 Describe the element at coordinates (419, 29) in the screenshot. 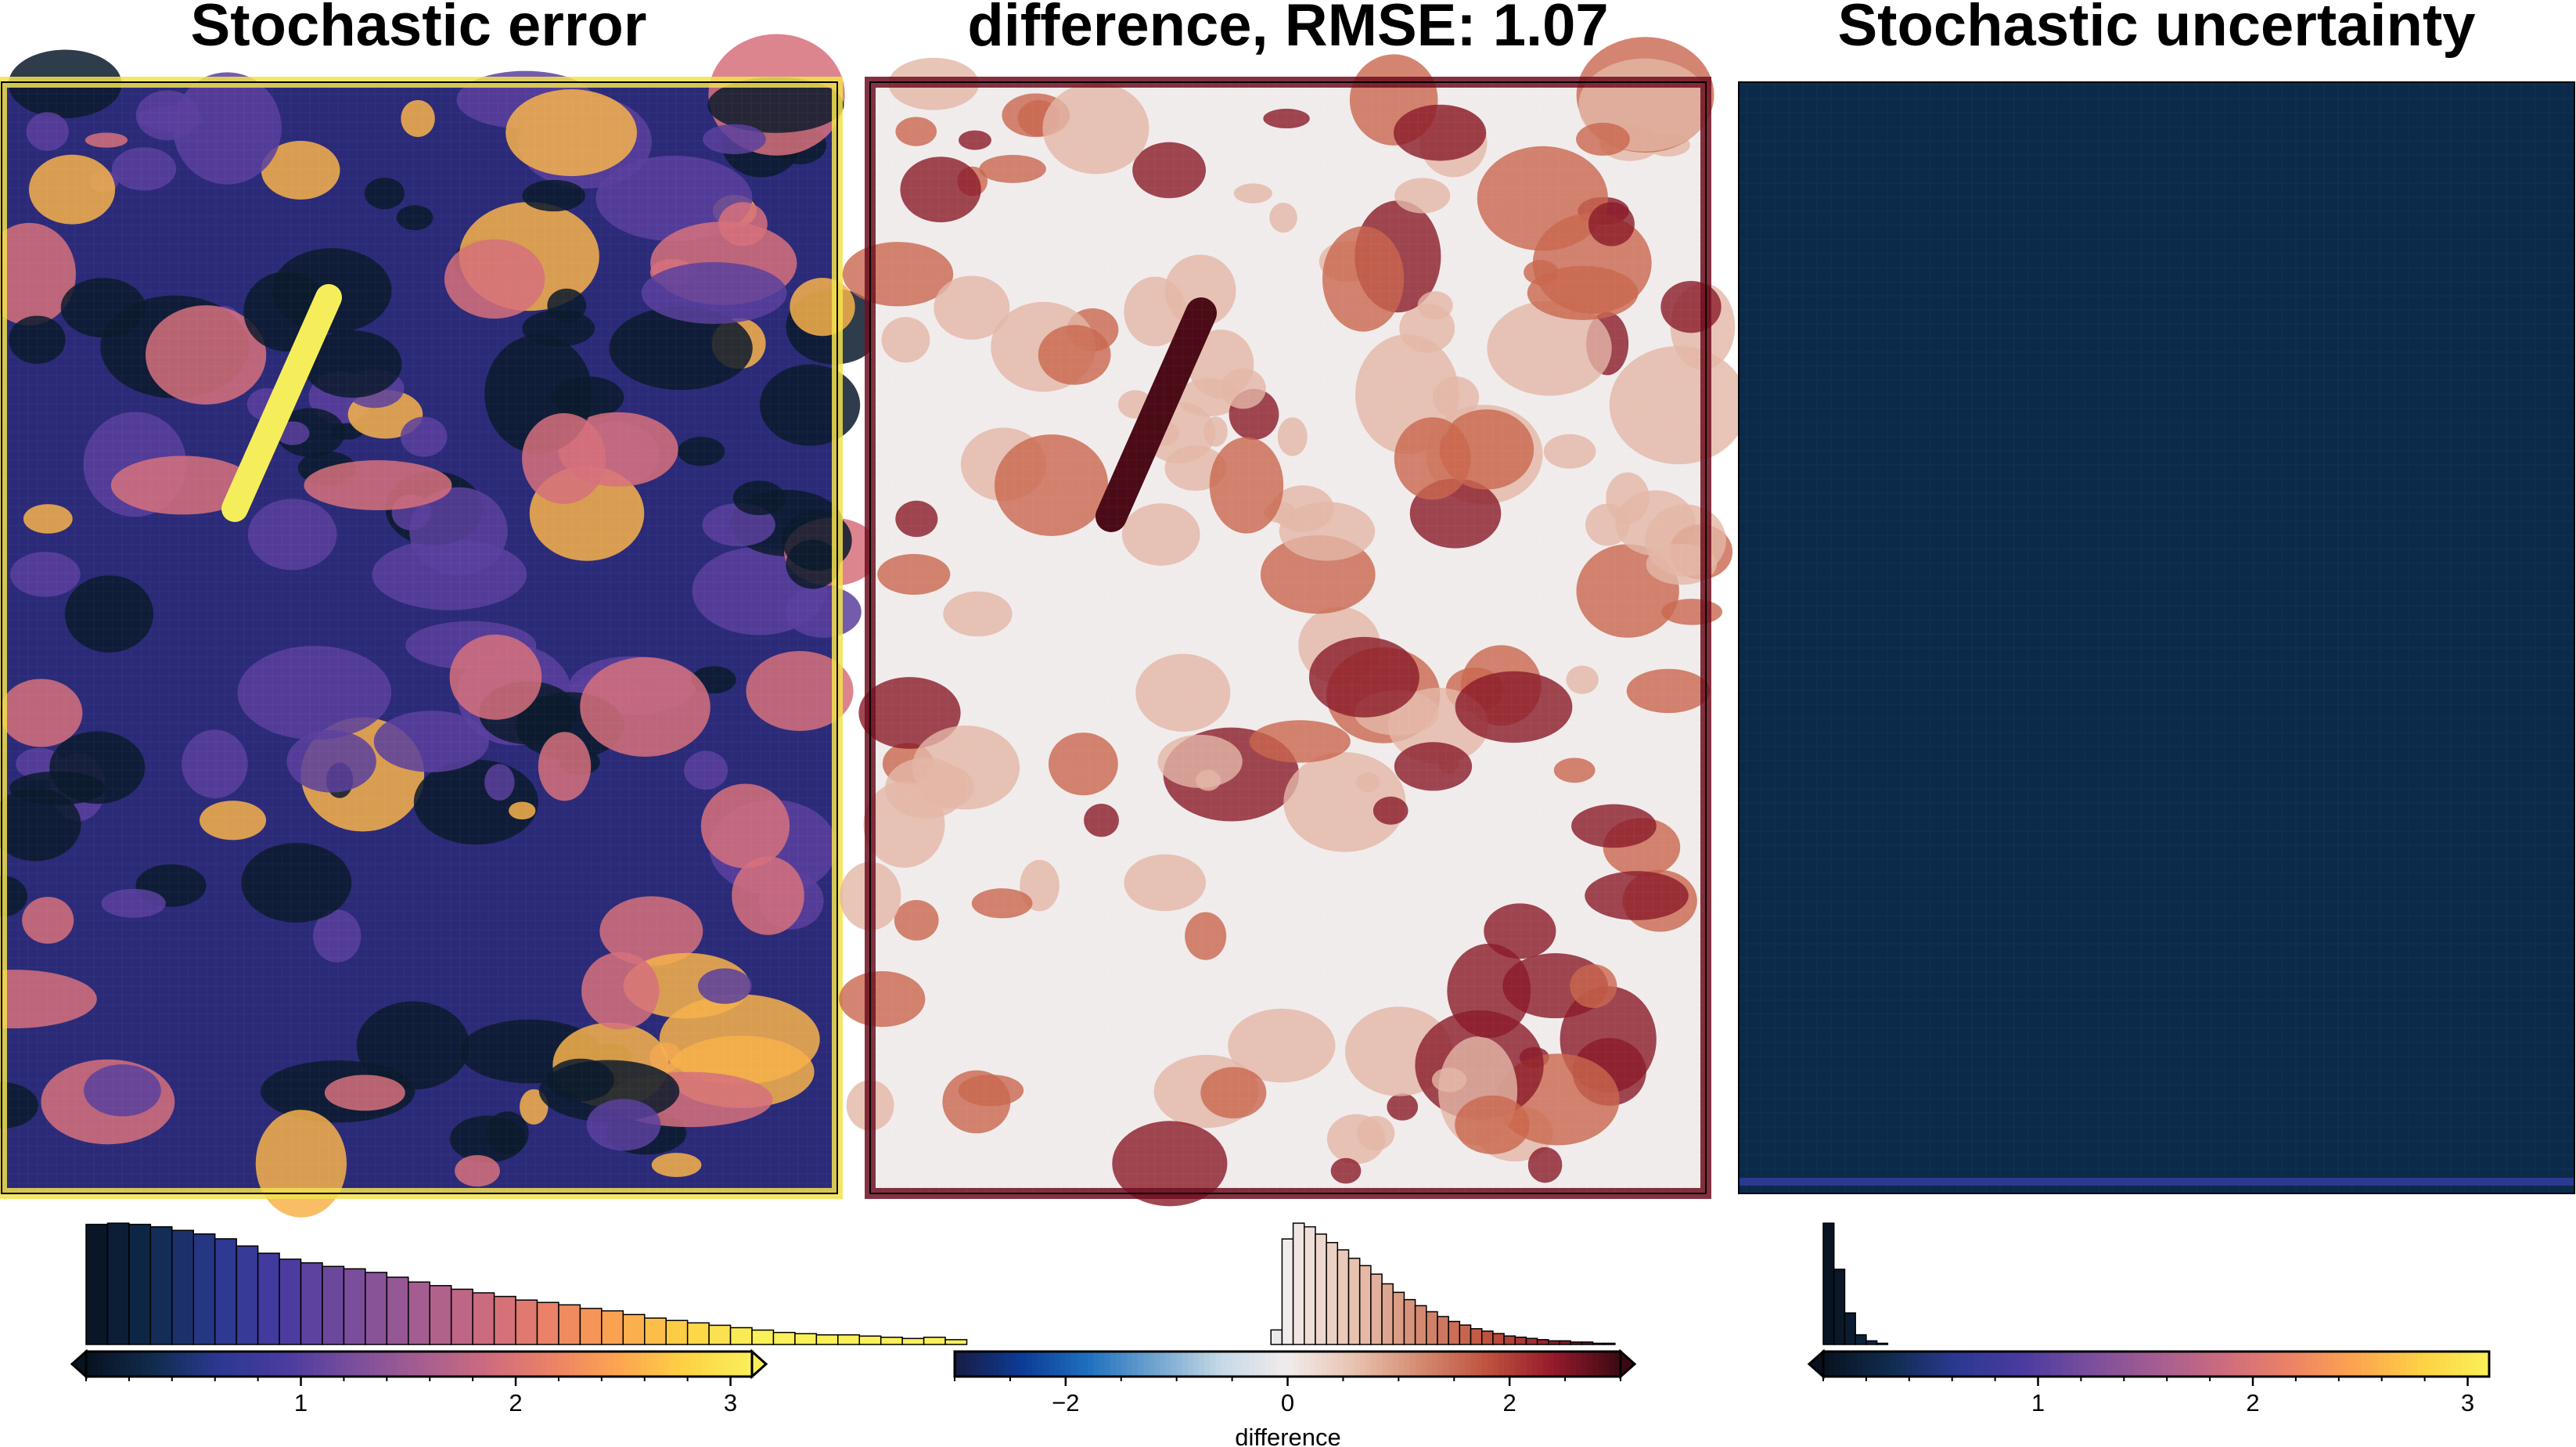

I see `panel-title-stochastic-error: Stochastic error` at that location.